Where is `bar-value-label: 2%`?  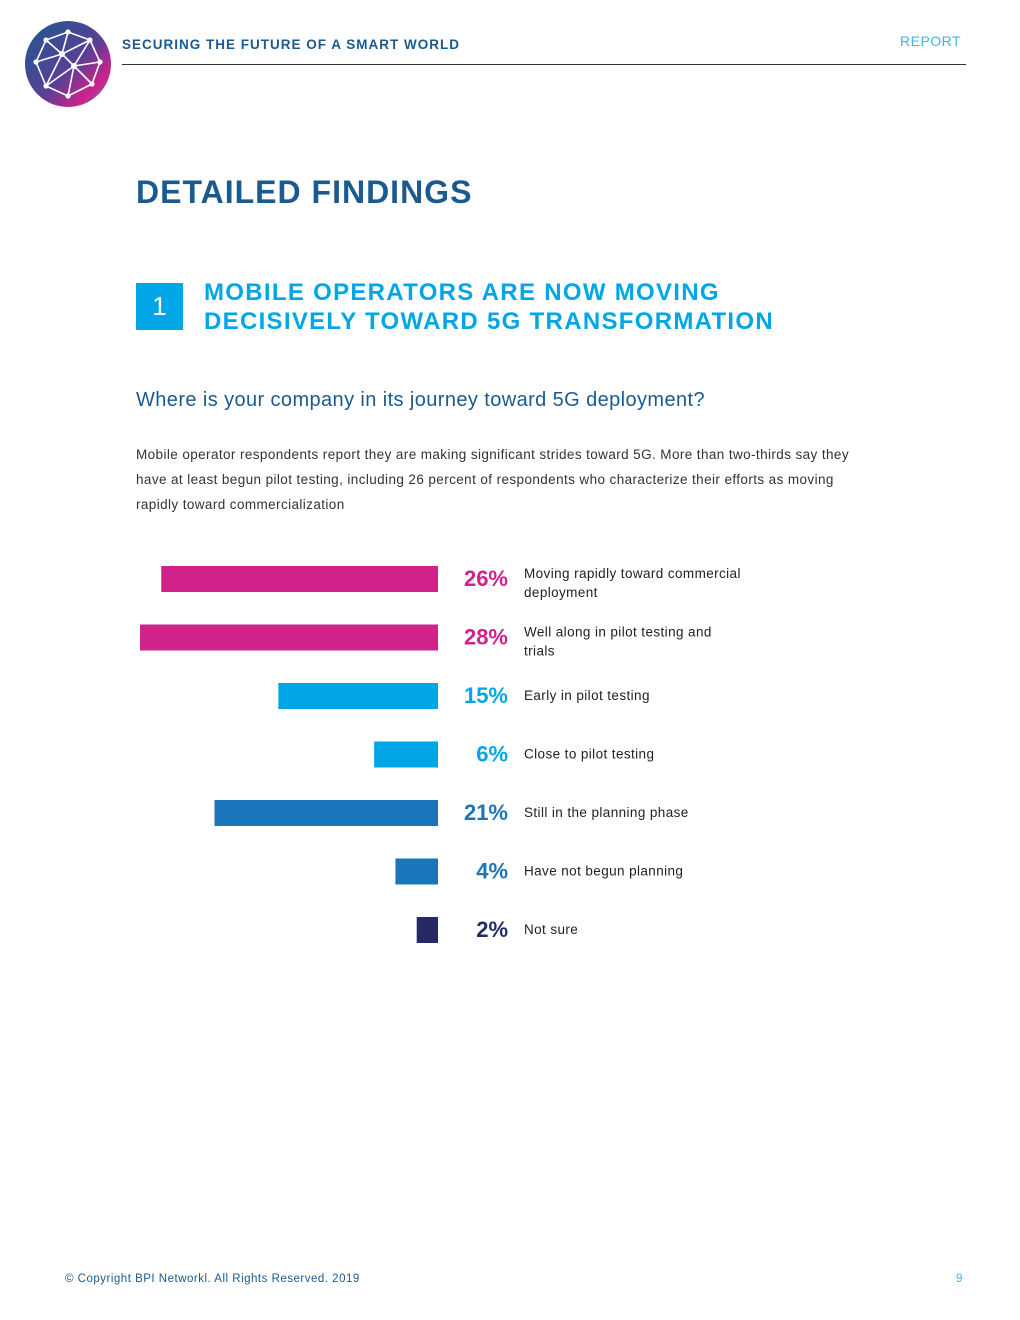 bar-value-label: 2% is located at coordinates (492, 929).